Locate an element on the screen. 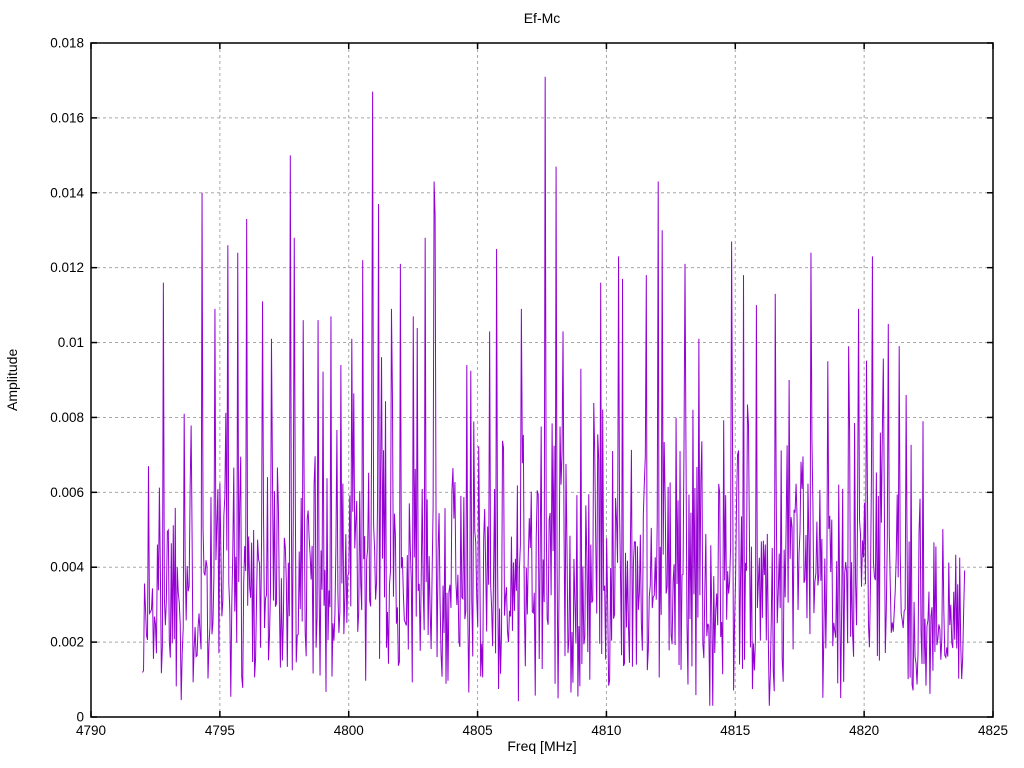 This screenshot has width=1024, height=768. x-tick-label: 4825 is located at coordinates (993, 730).